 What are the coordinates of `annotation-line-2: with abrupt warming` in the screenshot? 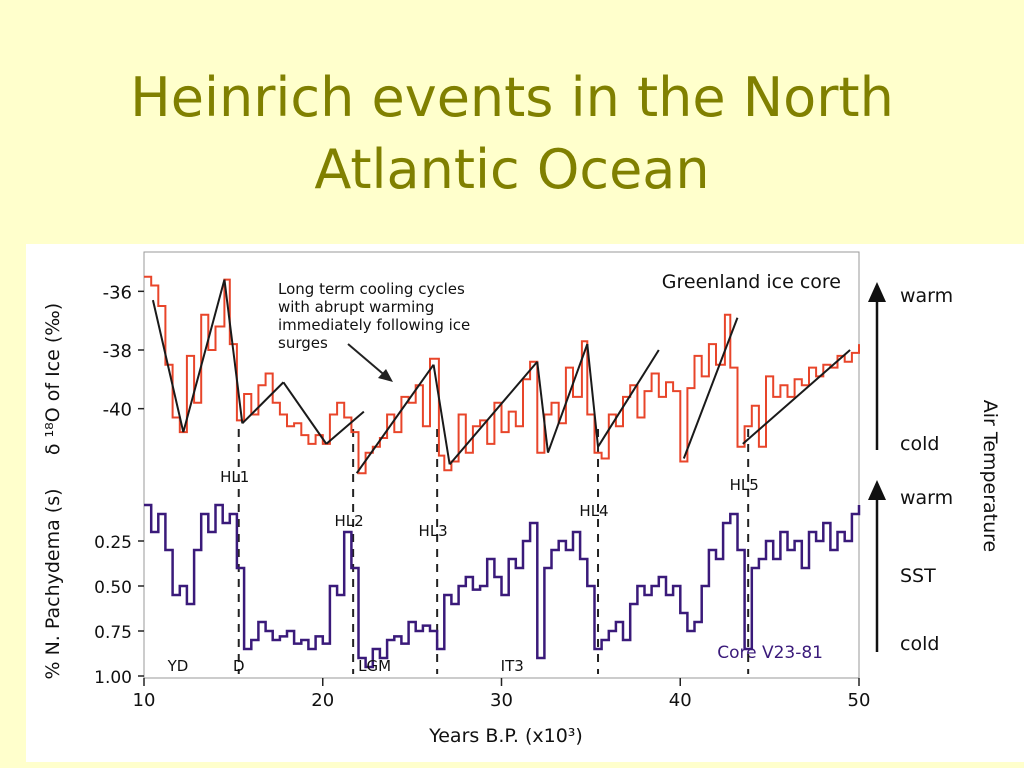 It's located at (356, 307).